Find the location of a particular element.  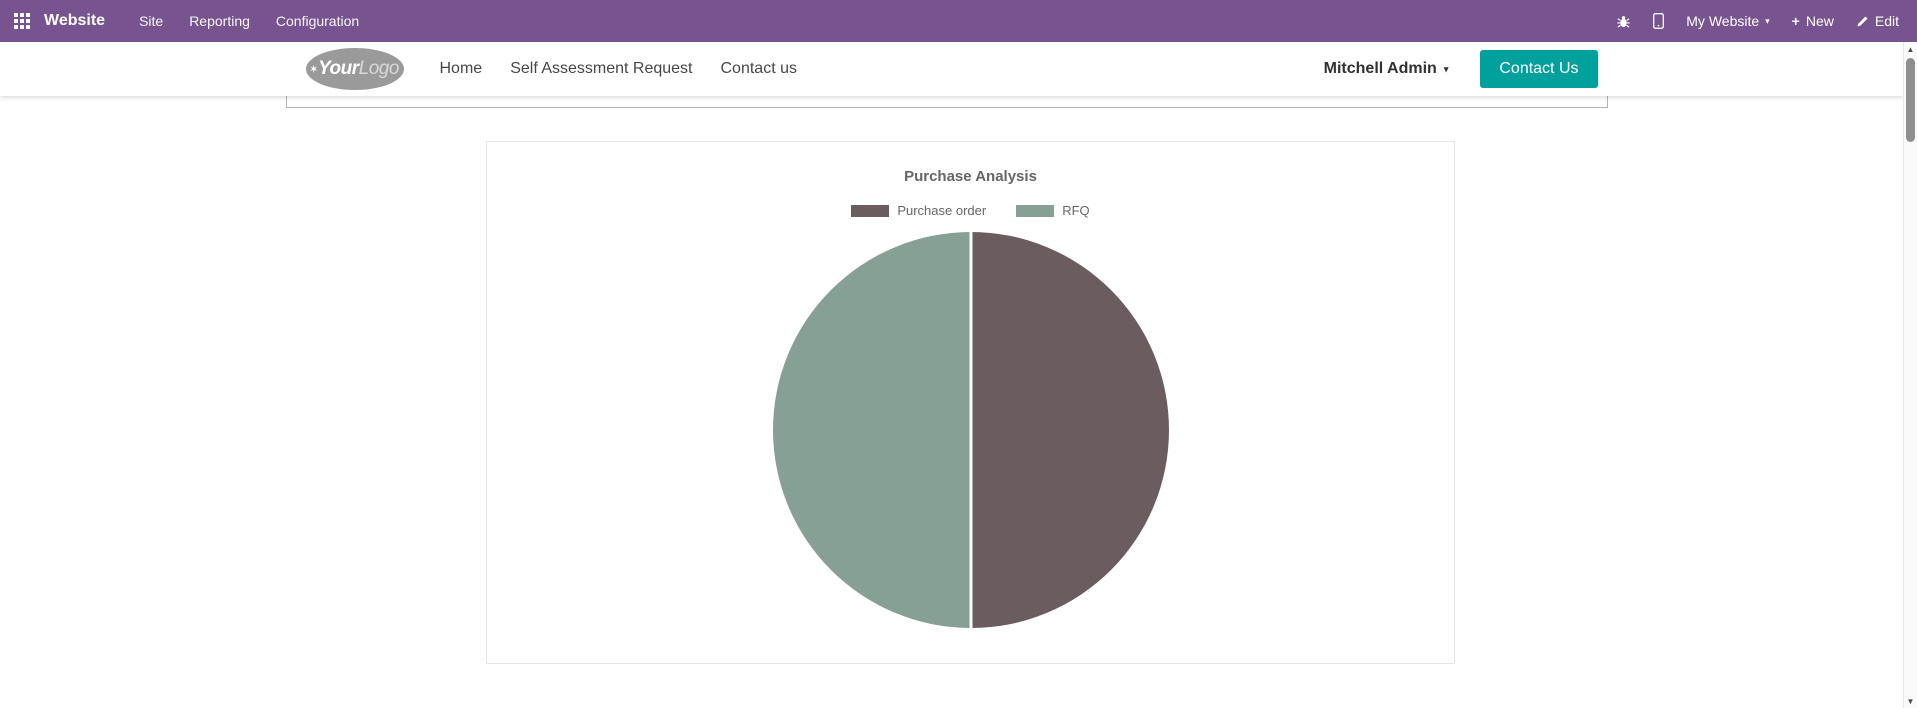

nav-link-self-assessment-request: Self Assessment Request is located at coordinates (601, 68).